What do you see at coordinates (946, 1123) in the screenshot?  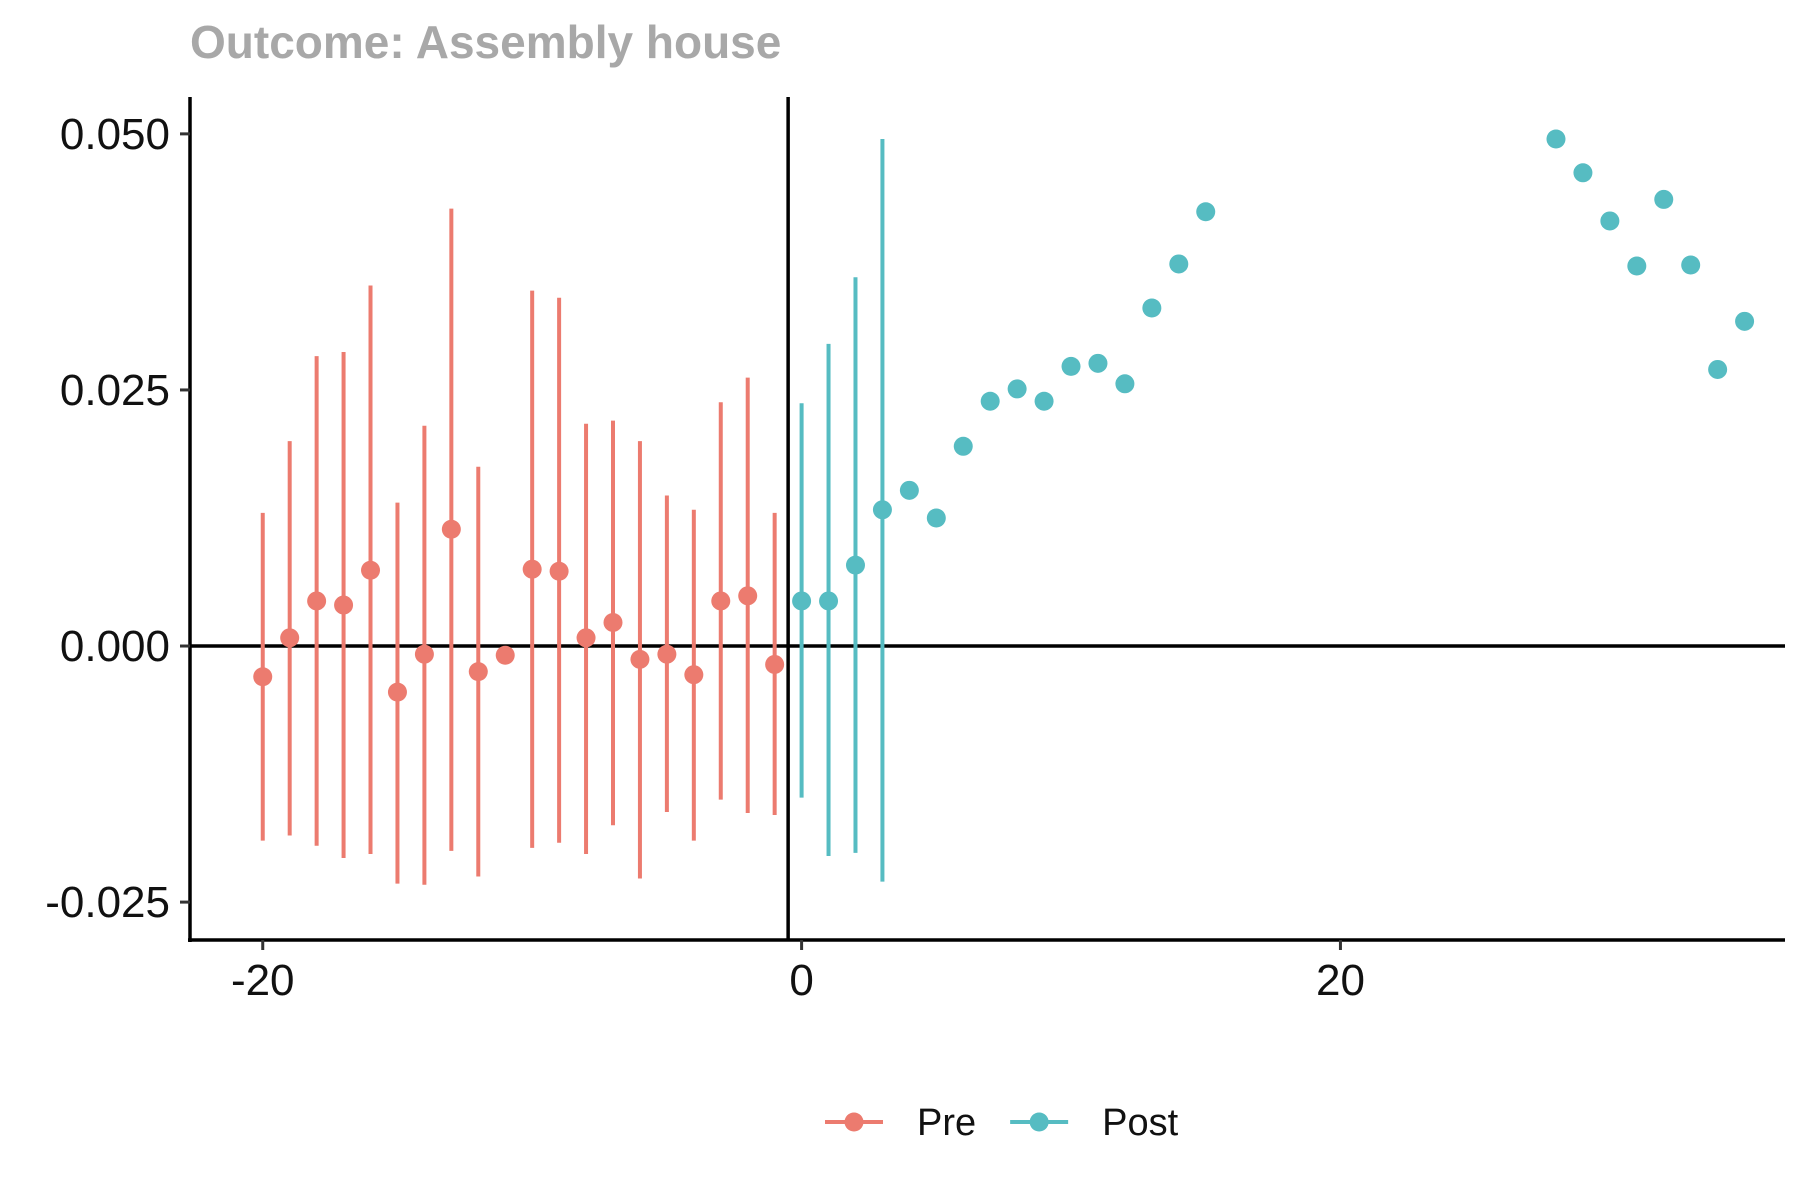 I see `legend-label: Pre` at bounding box center [946, 1123].